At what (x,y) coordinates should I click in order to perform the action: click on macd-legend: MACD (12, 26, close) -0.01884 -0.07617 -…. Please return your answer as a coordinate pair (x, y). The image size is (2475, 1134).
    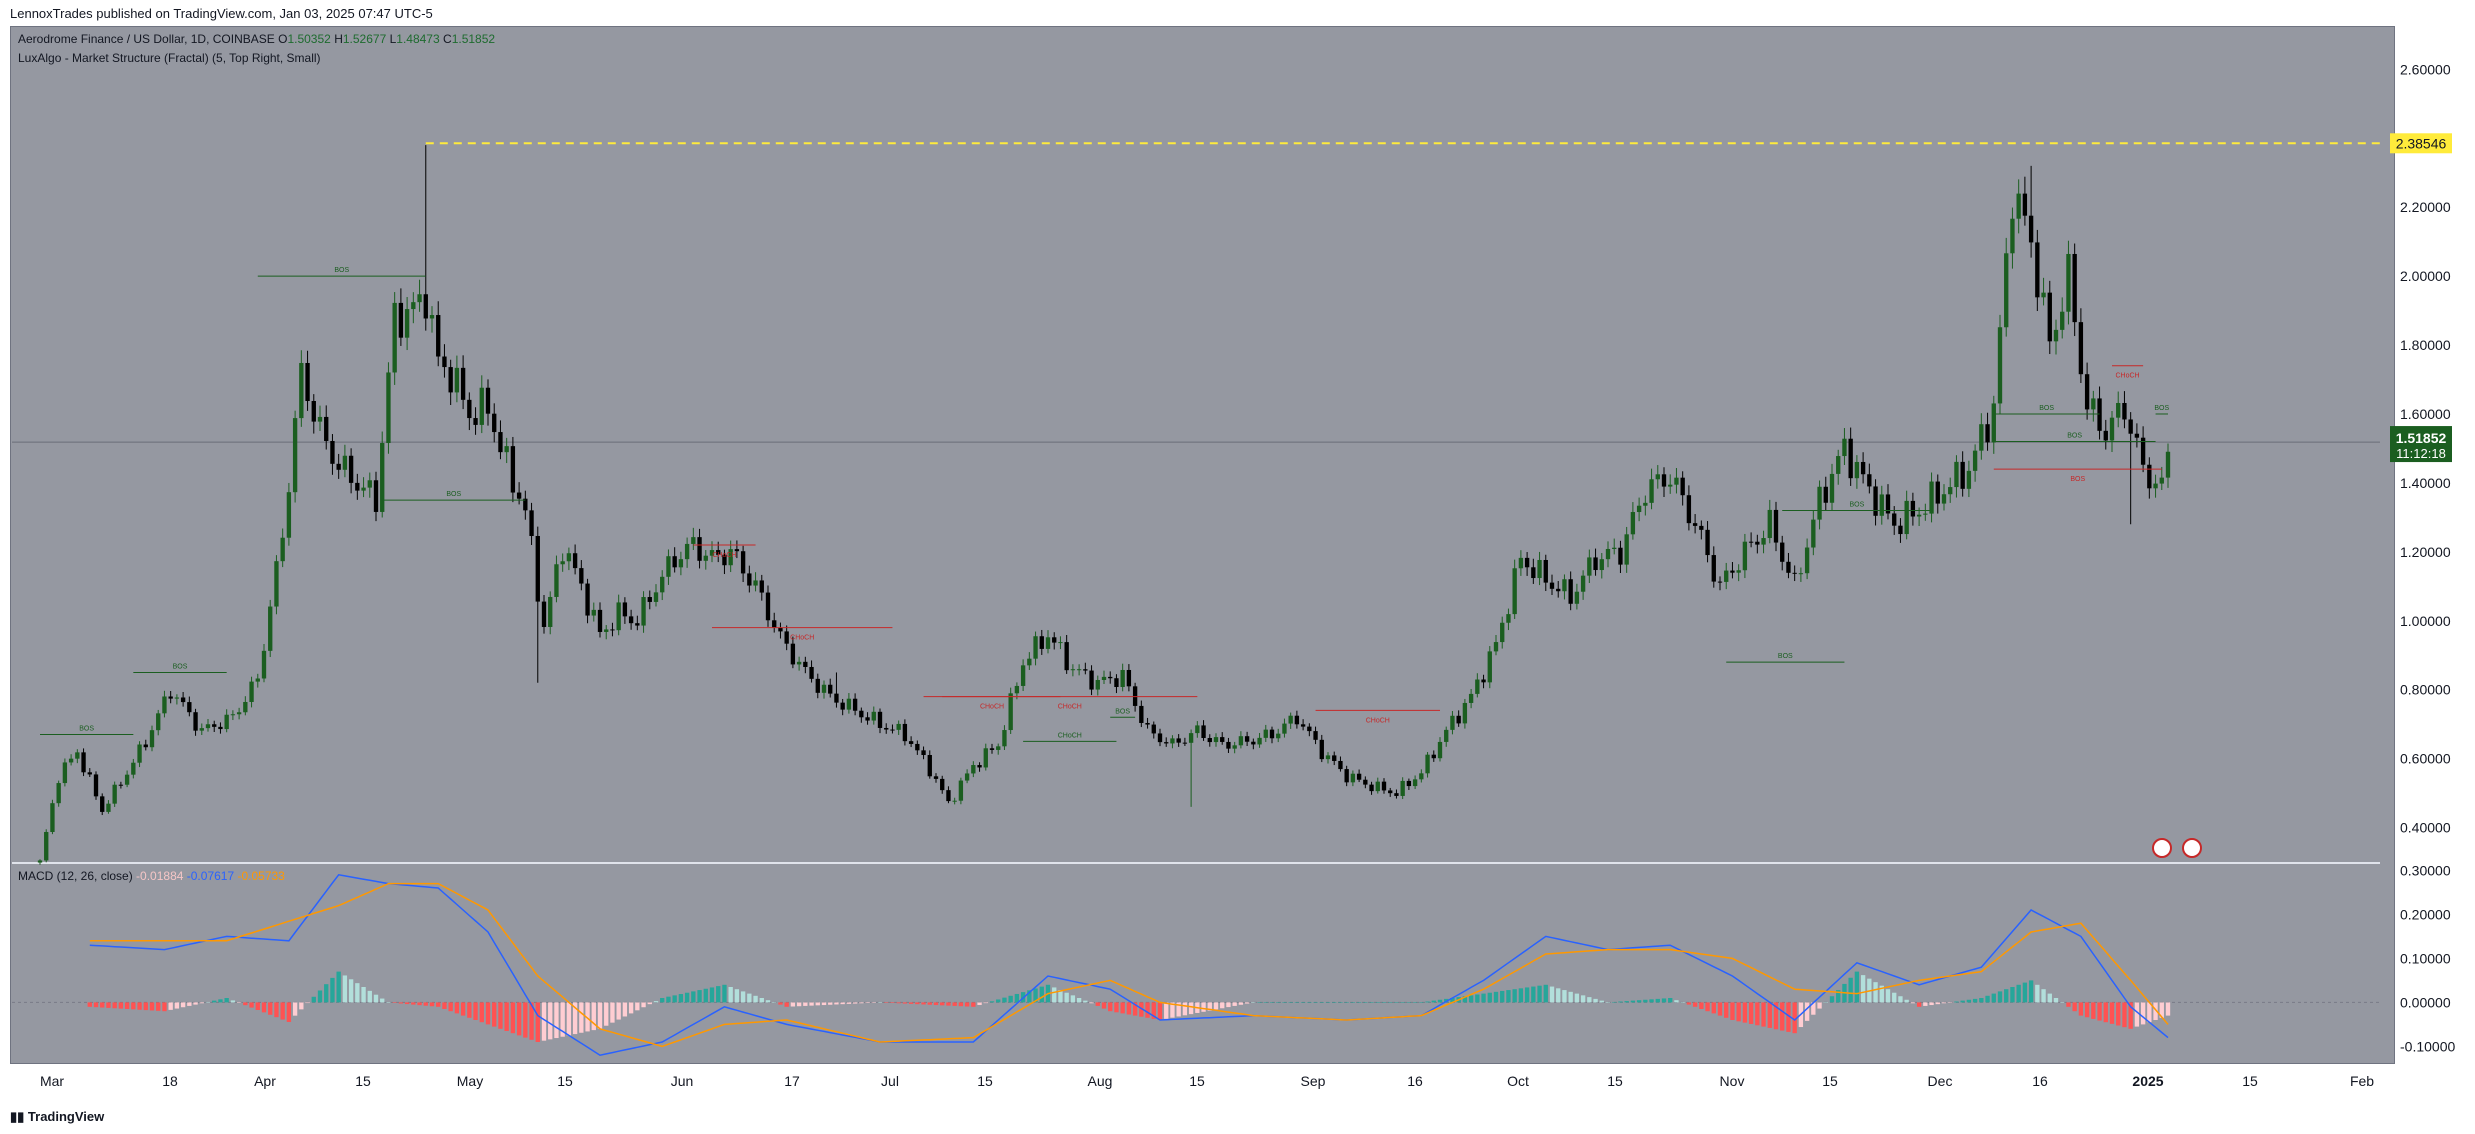
    Looking at the image, I should click on (151, 876).